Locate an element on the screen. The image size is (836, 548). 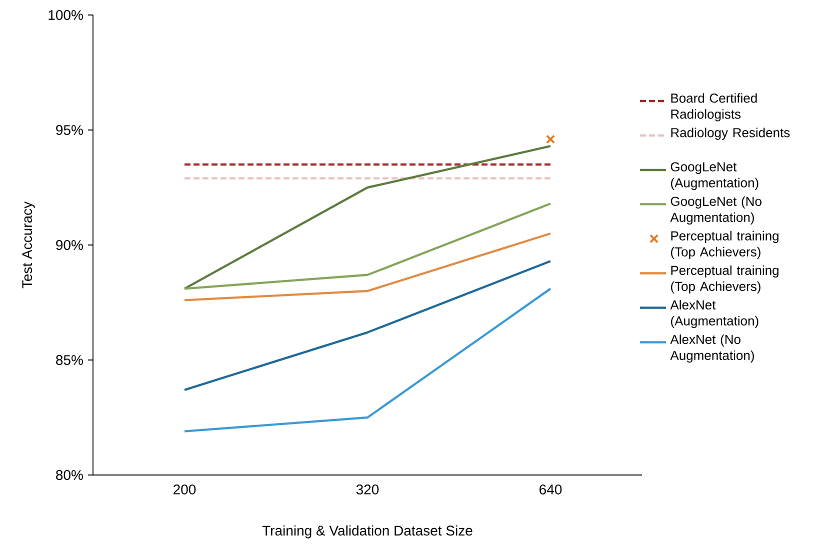
y-tick-label: 90% is located at coordinates (69, 245).